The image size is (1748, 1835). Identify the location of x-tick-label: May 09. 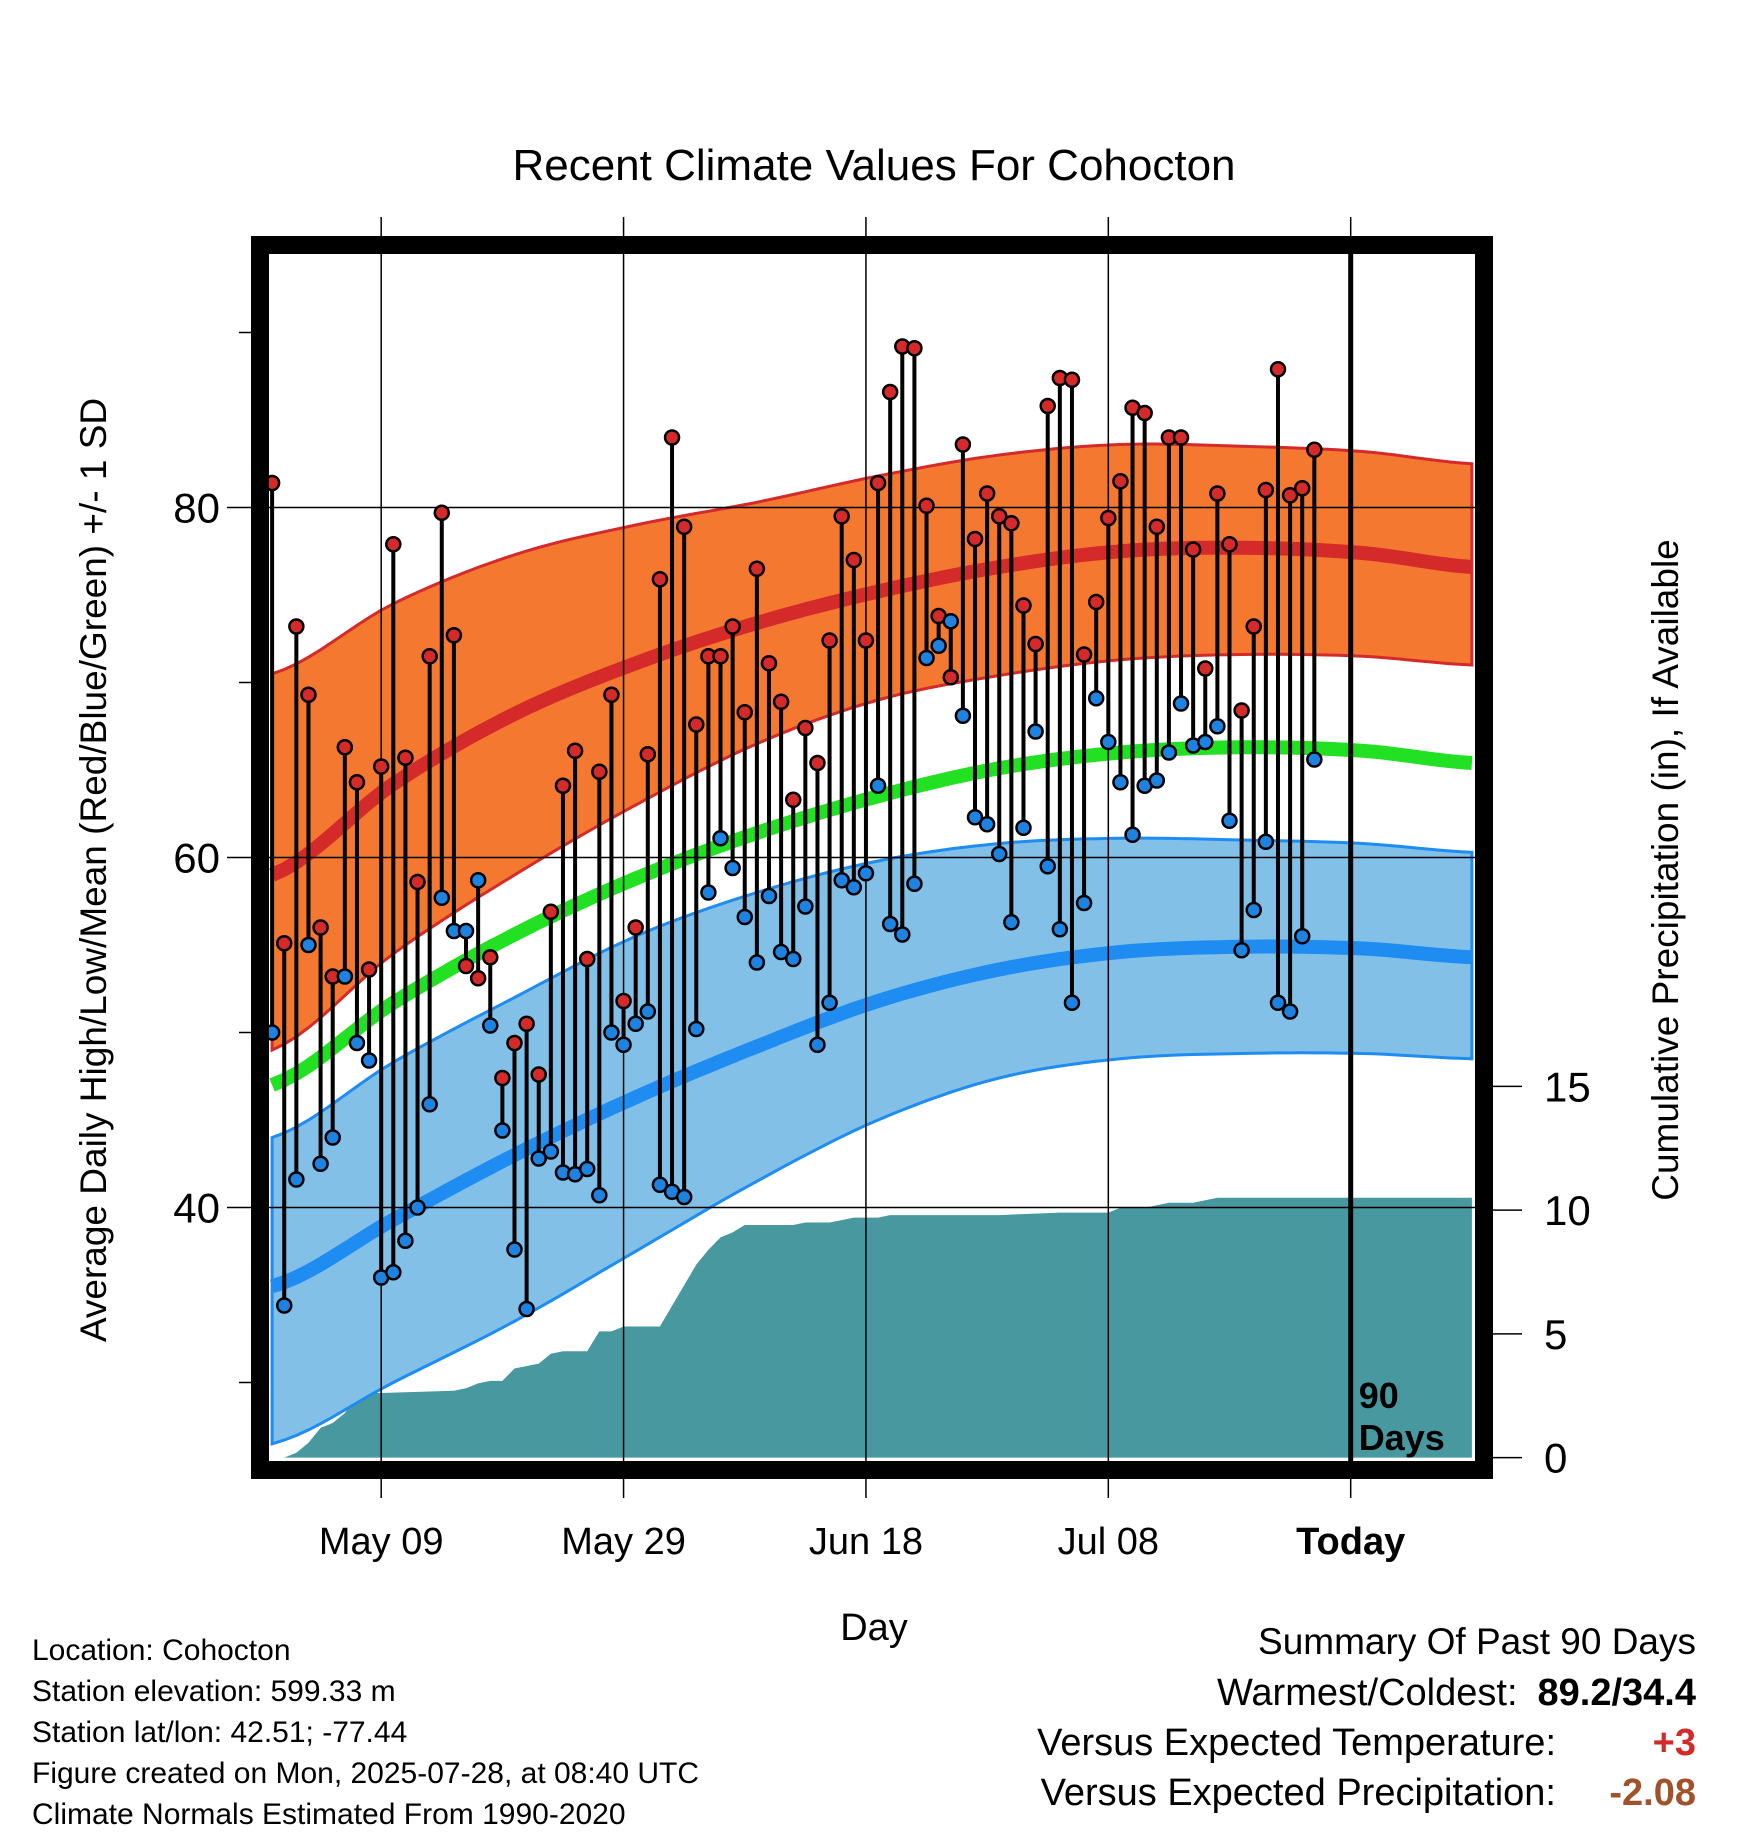
(381, 1542).